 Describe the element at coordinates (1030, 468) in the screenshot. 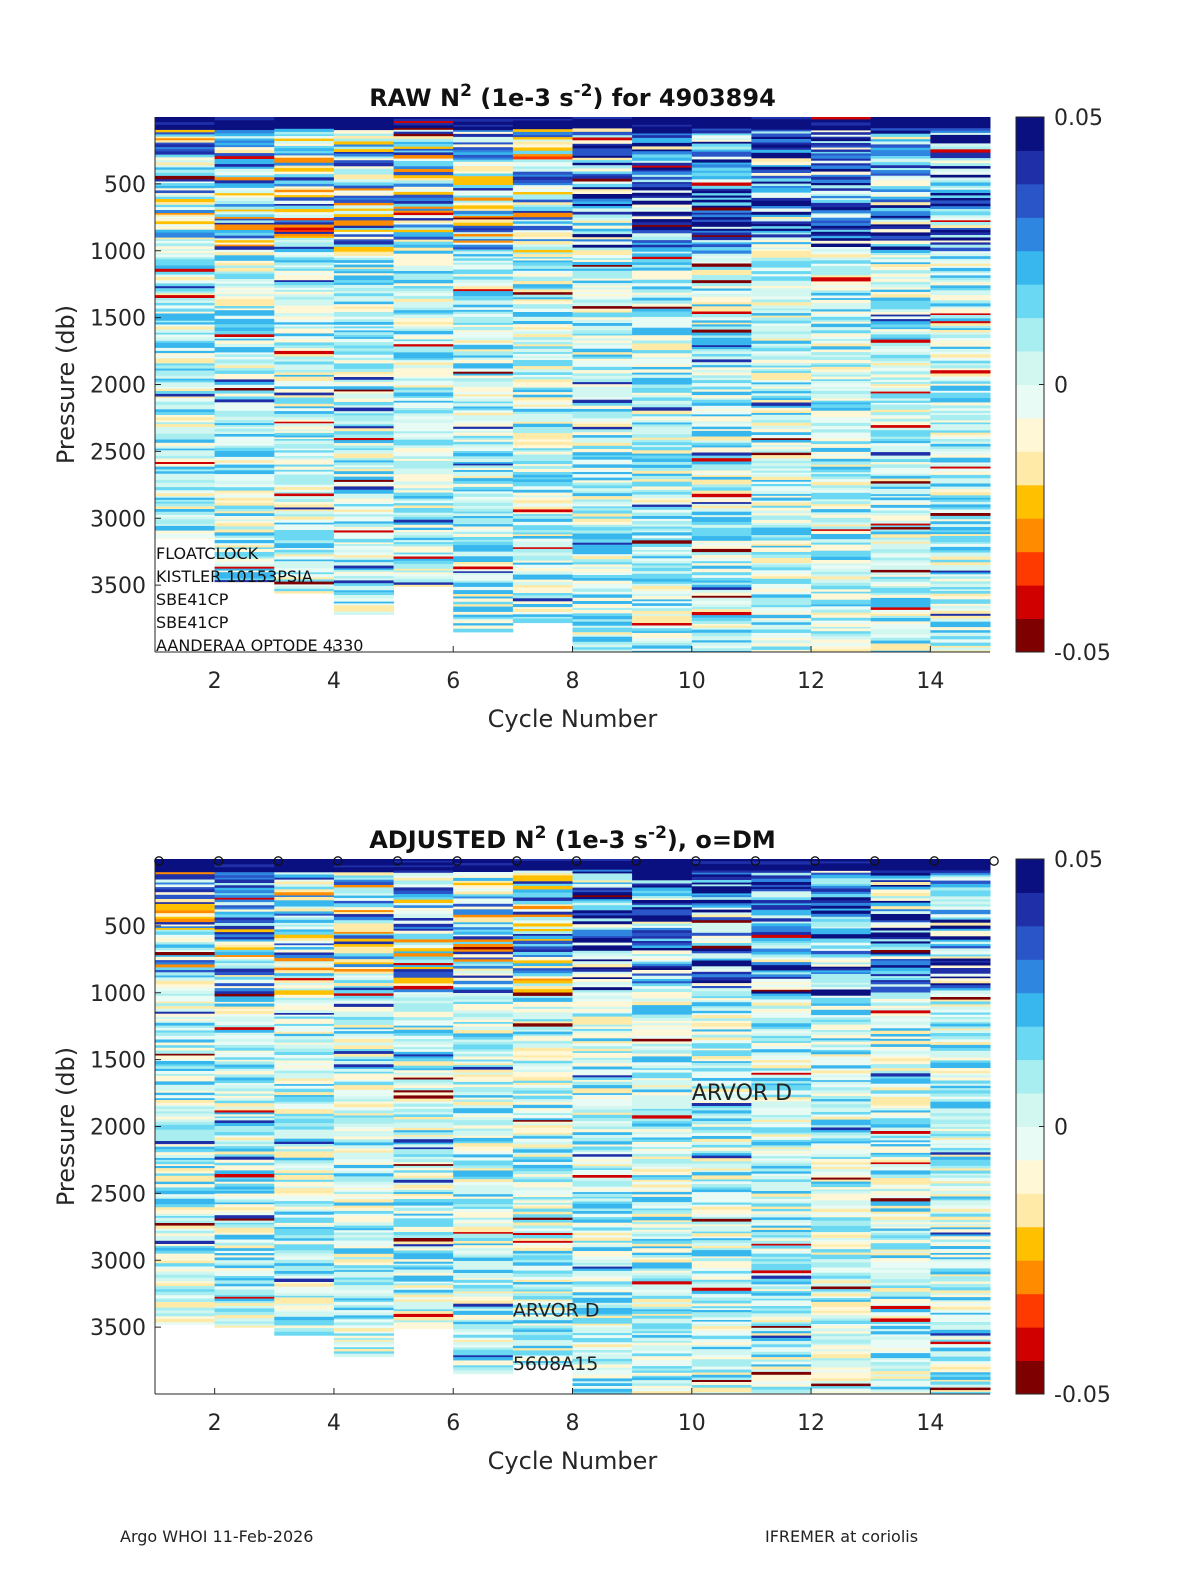

I see `colorbar-segment` at that location.